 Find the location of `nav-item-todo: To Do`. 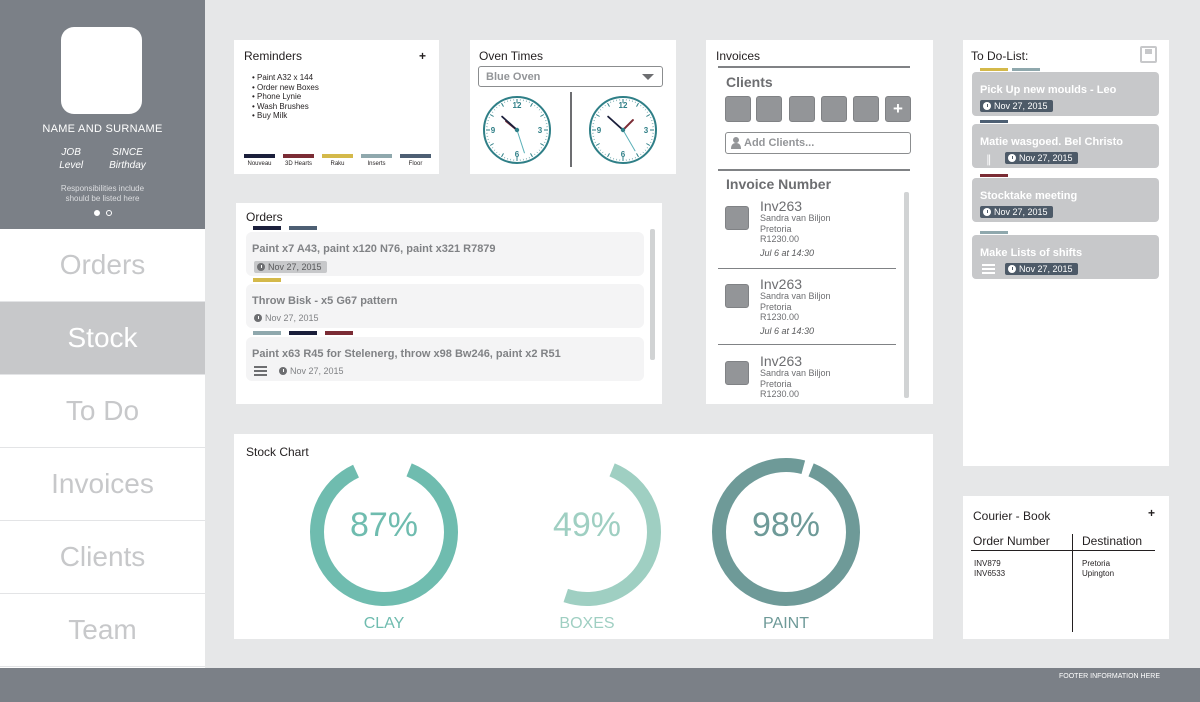

nav-item-todo: To Do is located at coordinates (102, 411).